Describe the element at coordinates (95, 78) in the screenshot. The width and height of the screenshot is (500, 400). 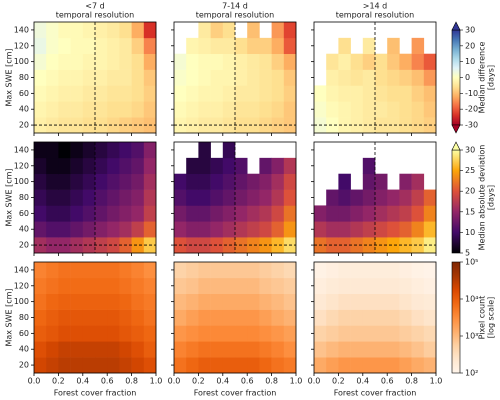
I see `heatmap-panel` at that location.